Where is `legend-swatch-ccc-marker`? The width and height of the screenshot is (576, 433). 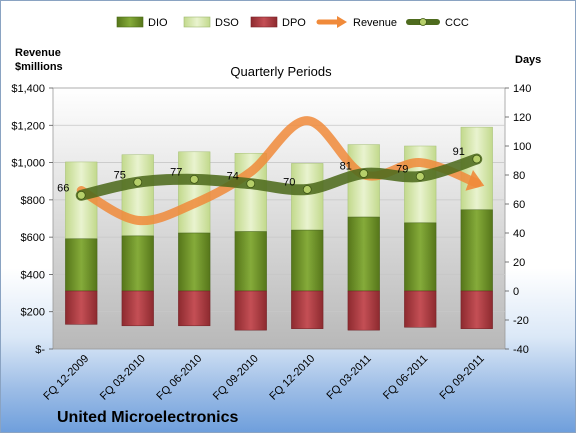
legend-swatch-ccc-marker is located at coordinates (423, 22).